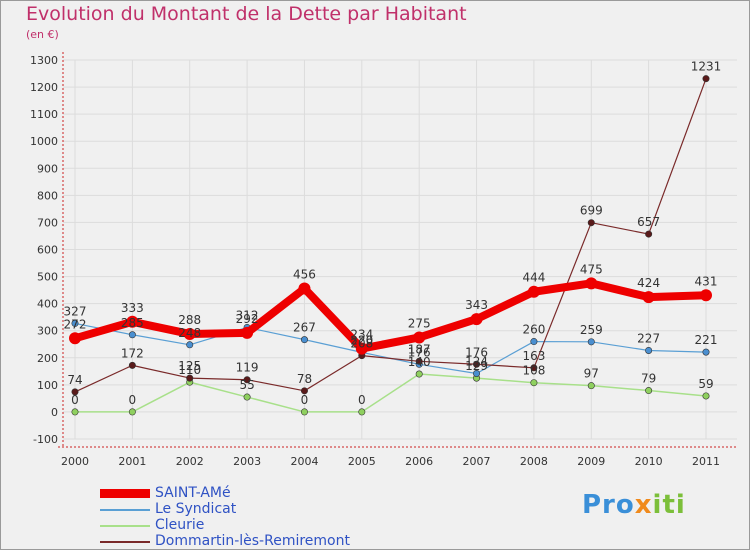  Describe the element at coordinates (419, 323) in the screenshot. I see `data-label-saint-ame: 275` at that location.